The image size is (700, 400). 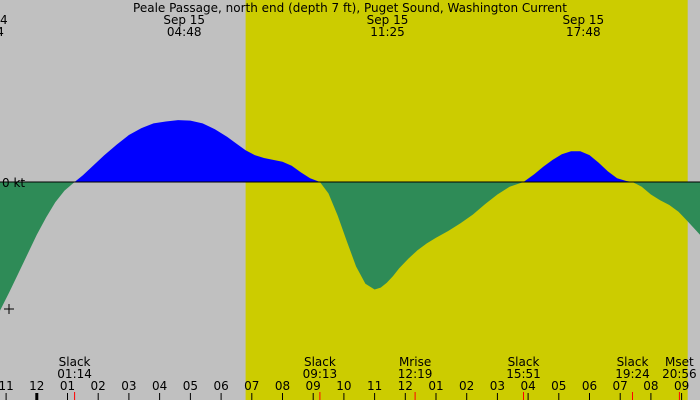 I want to click on top-time-label: 4, so click(x=2, y=32).